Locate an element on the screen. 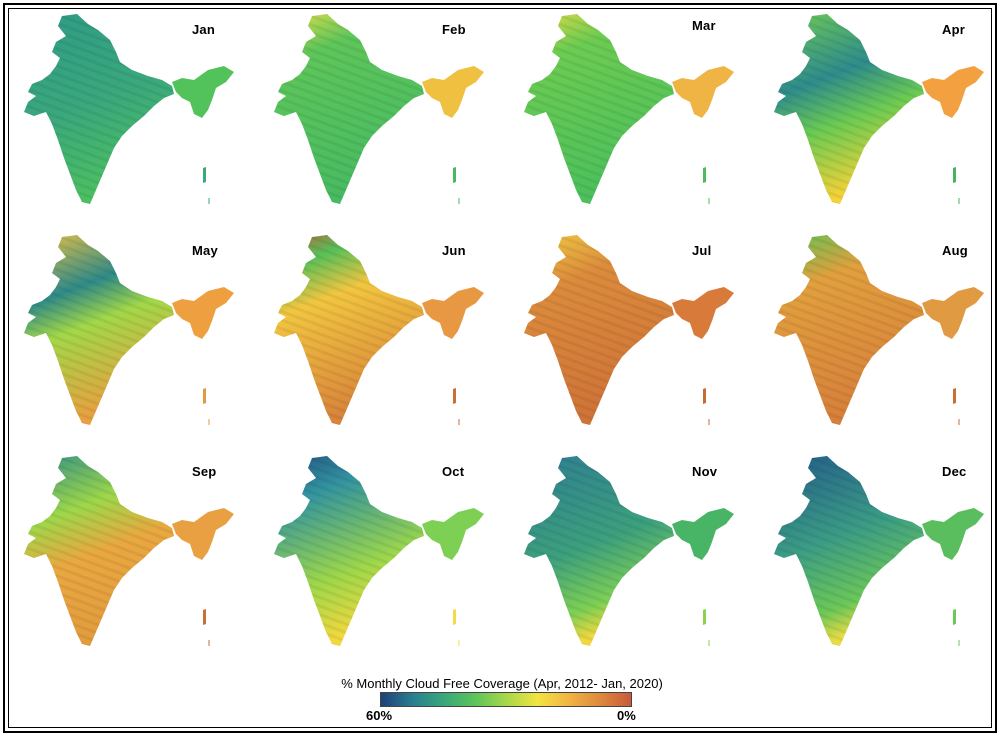 The height and width of the screenshot is (740, 1004). map-panel-jul: Jul is located at coordinates (647, 344).